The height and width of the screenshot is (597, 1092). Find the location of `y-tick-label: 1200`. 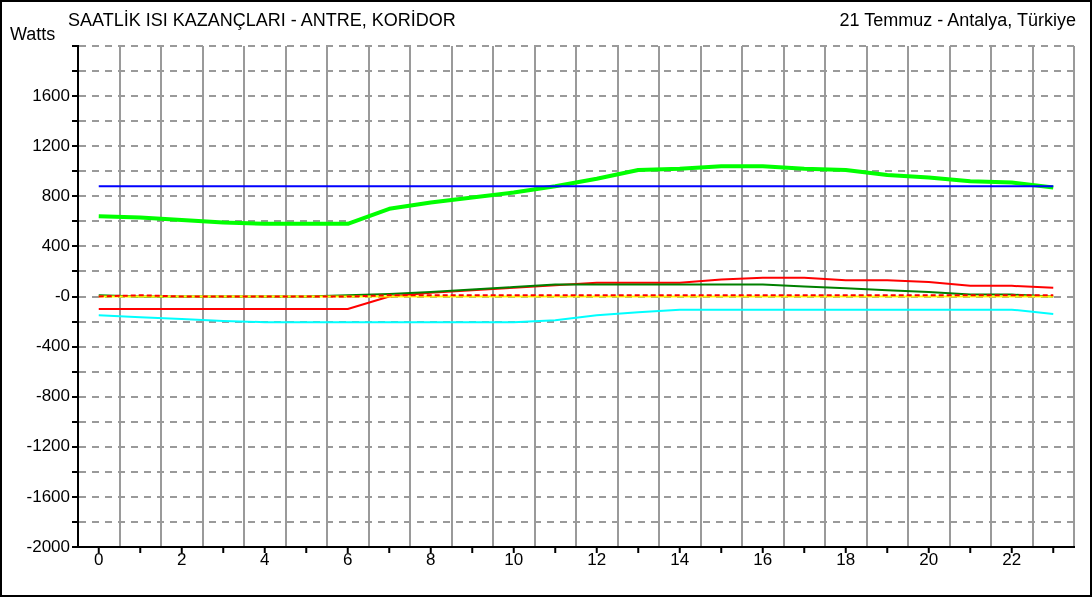

y-tick-label: 1200 is located at coordinates (51, 145).